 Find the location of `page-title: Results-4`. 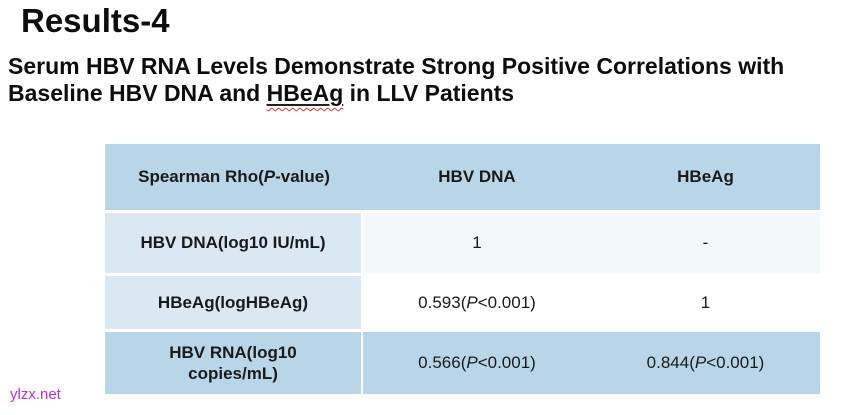

page-title: Results-4 is located at coordinates (95, 20).